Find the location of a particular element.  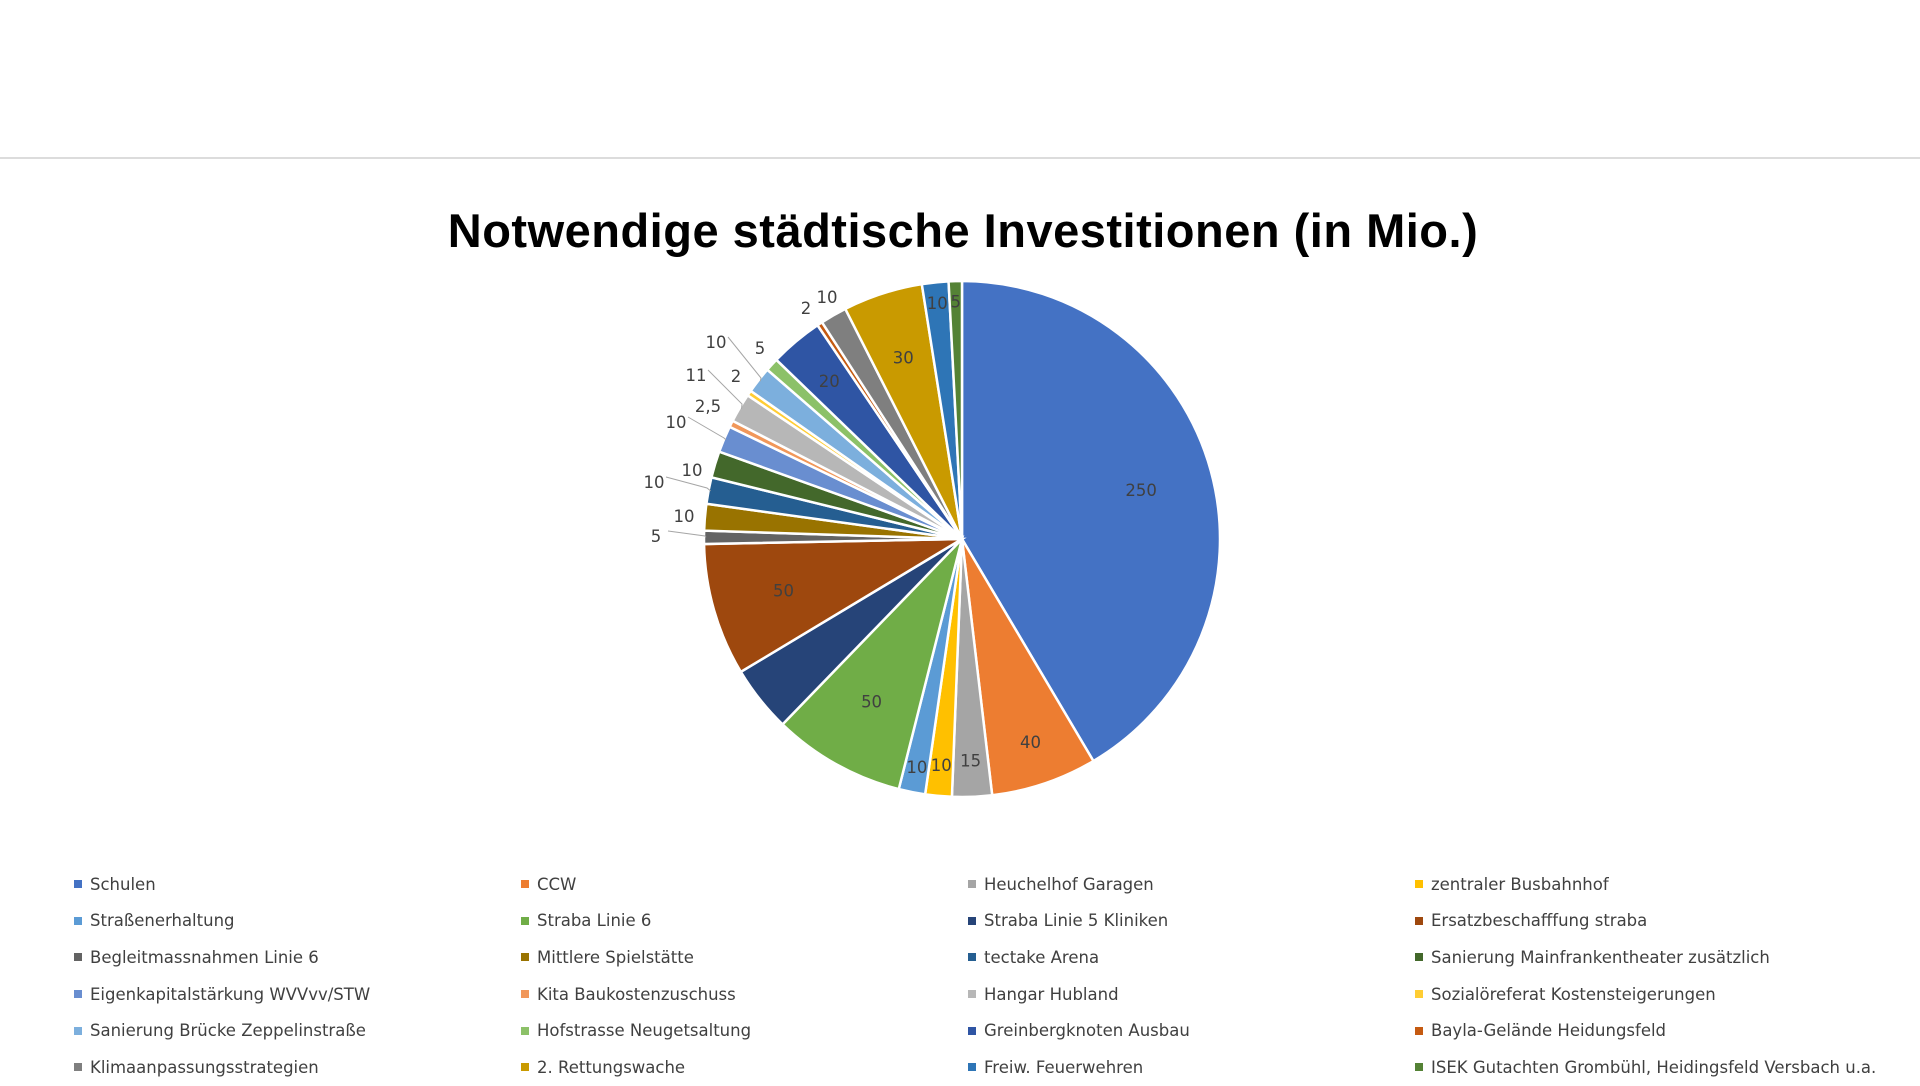

legend-label: Klimaanpassungsstrategien is located at coordinates (204, 1067).